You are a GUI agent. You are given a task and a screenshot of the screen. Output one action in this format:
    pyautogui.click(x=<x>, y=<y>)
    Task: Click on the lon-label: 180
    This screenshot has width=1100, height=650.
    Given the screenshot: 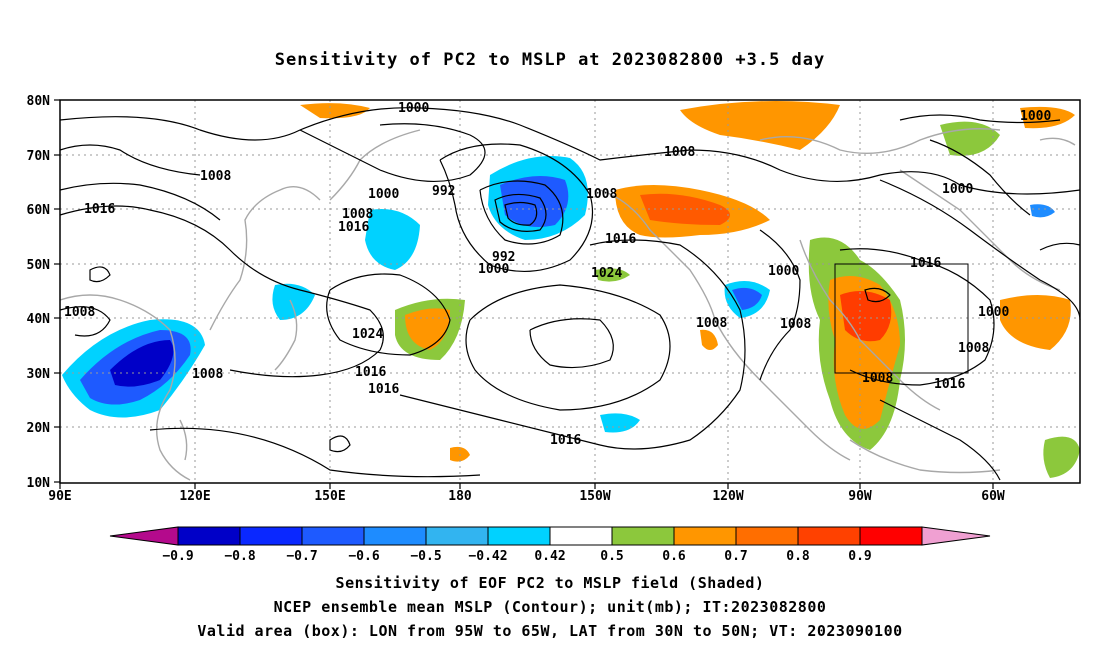 What is the action you would take?
    pyautogui.click(x=460, y=496)
    